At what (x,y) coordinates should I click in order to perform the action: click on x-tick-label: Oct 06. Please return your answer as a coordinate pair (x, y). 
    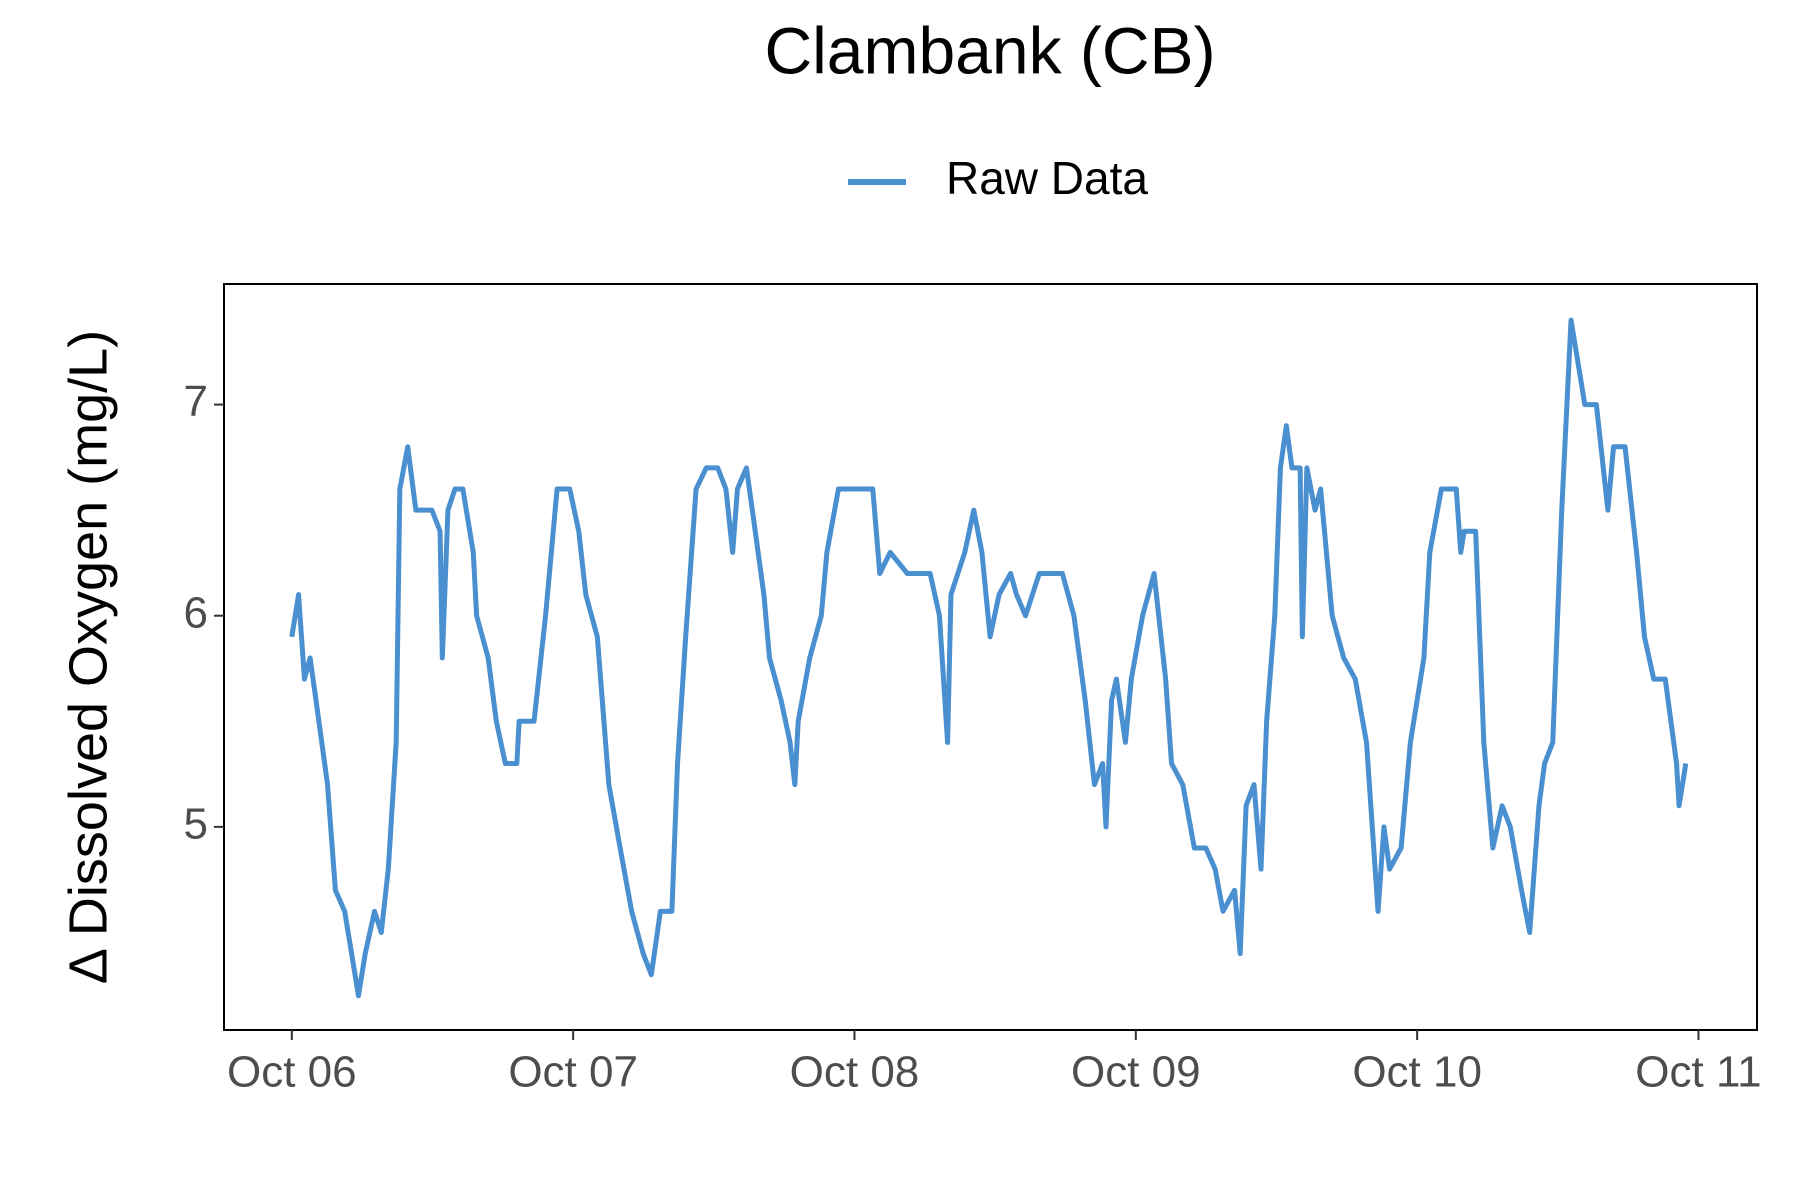
    Looking at the image, I should click on (292, 1072).